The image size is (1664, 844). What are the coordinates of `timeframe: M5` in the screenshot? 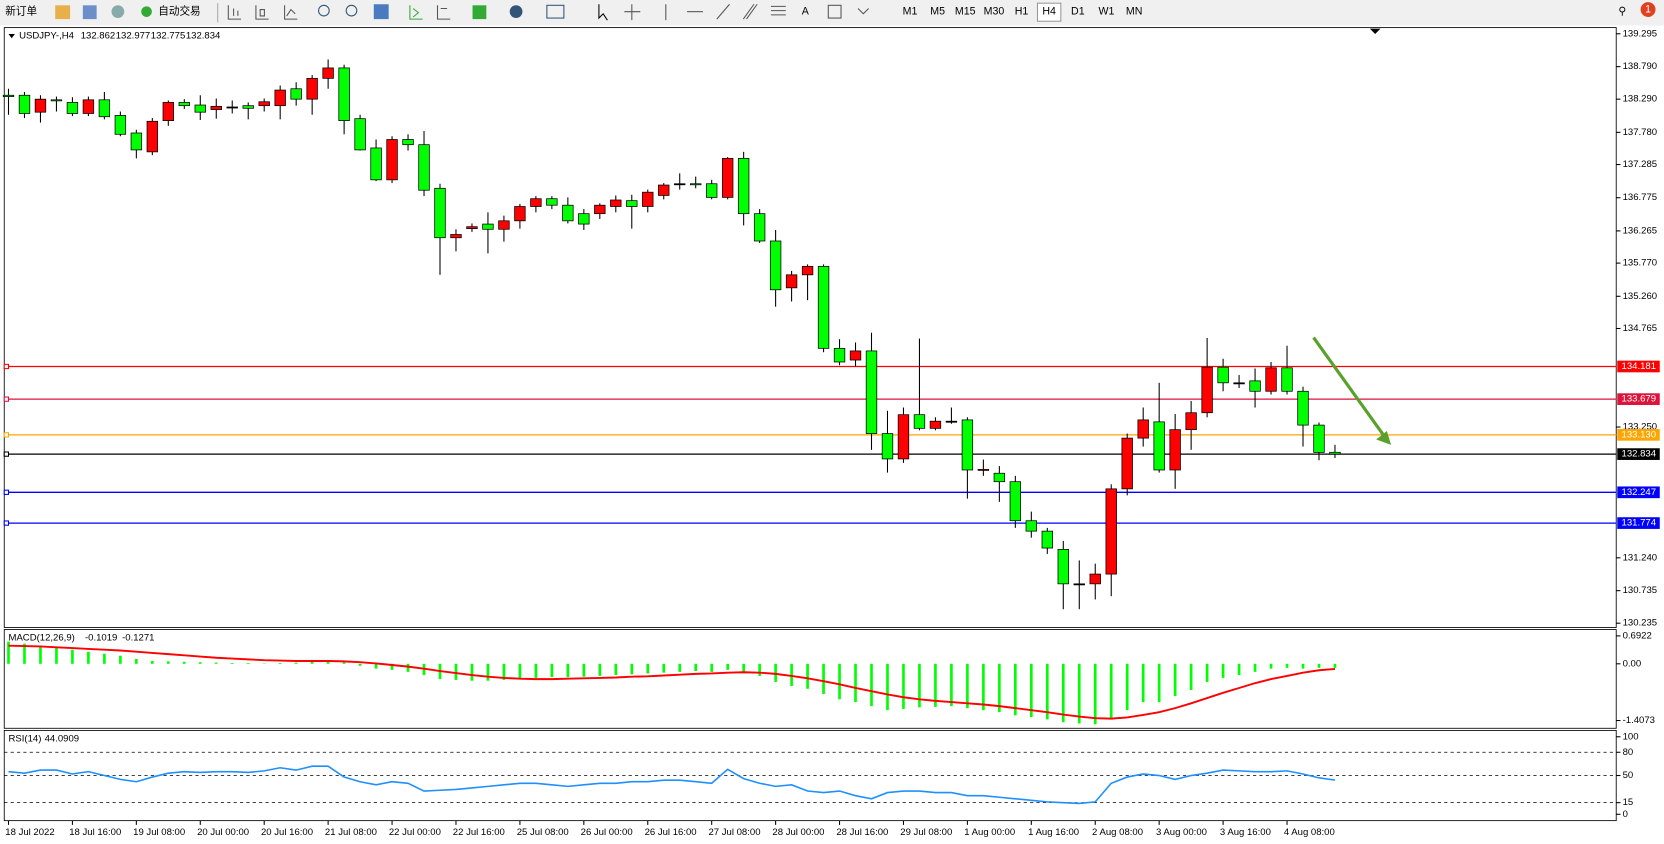 It's located at (937, 11).